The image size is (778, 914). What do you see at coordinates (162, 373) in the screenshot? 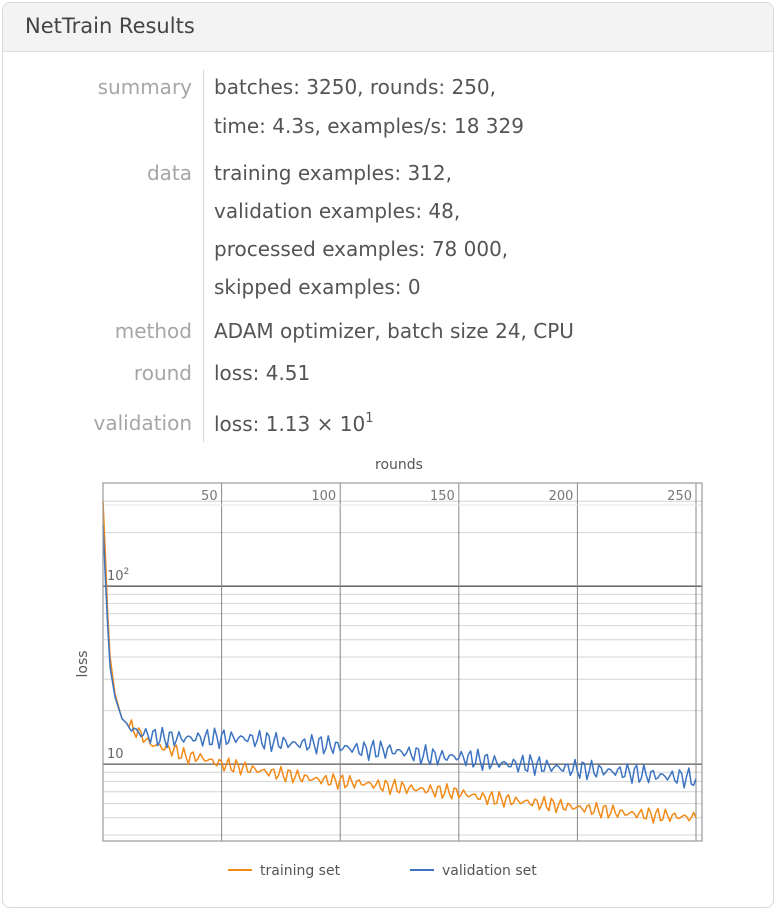
I see `label-round: round` at bounding box center [162, 373].